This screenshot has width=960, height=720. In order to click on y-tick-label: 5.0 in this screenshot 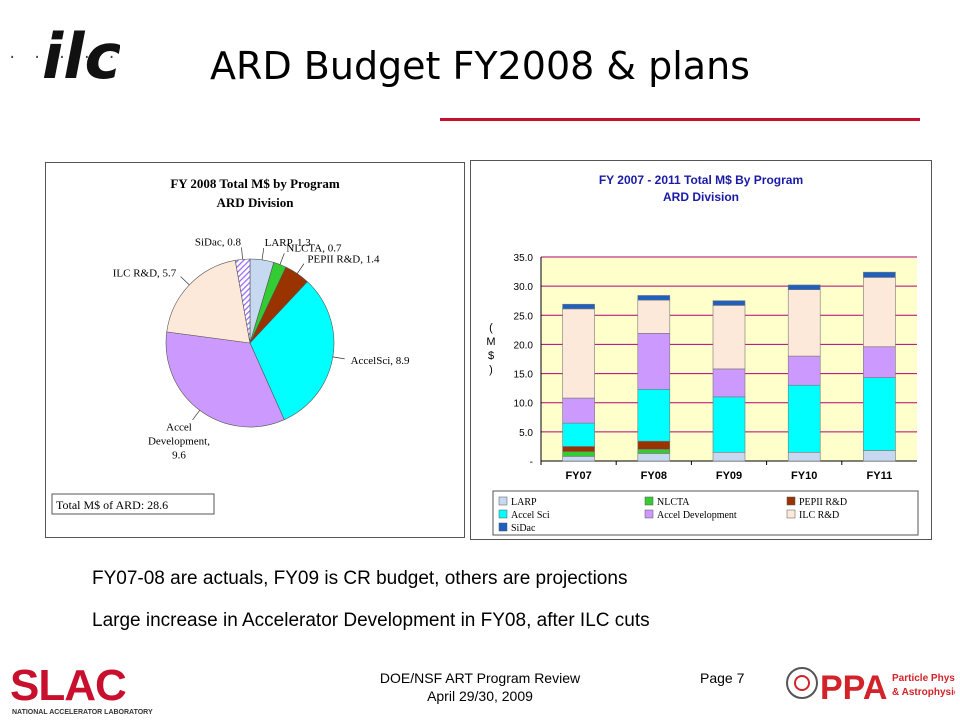, I will do `click(526, 433)`.